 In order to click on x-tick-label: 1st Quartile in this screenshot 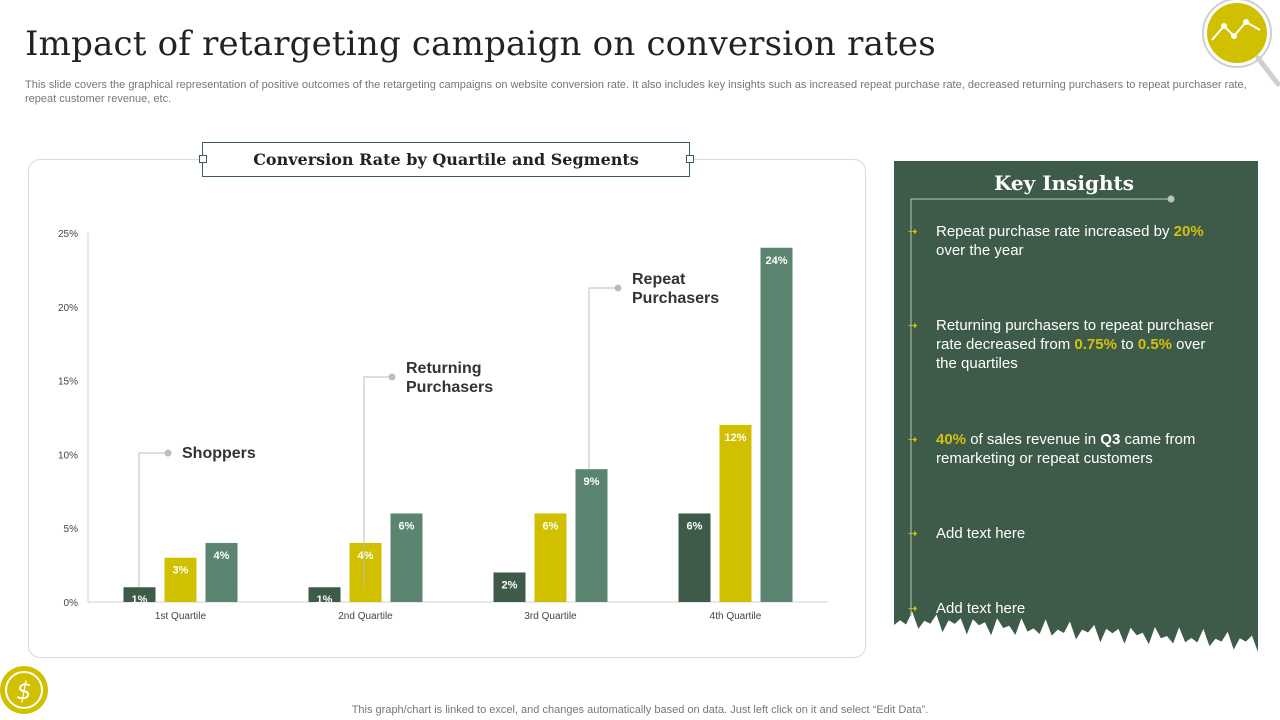, I will do `click(181, 616)`.